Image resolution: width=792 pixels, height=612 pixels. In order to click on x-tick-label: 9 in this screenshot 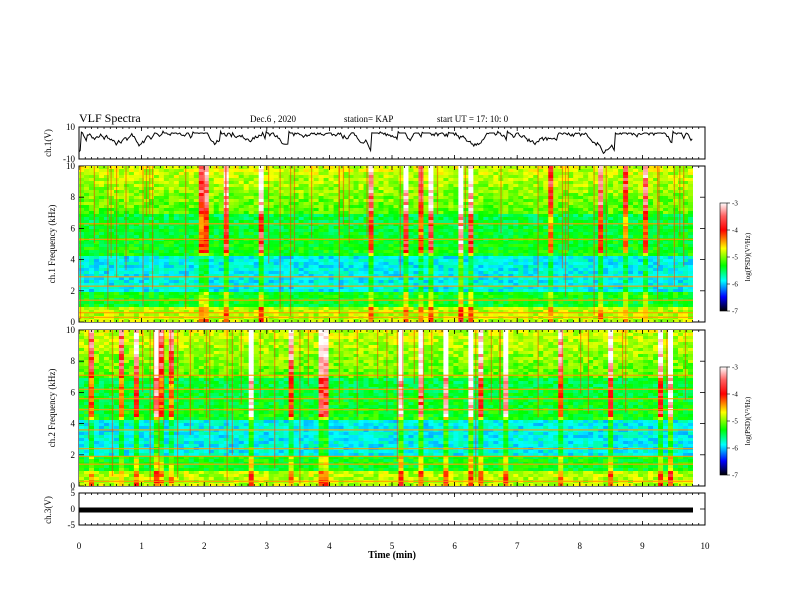, I will do `click(642, 546)`.